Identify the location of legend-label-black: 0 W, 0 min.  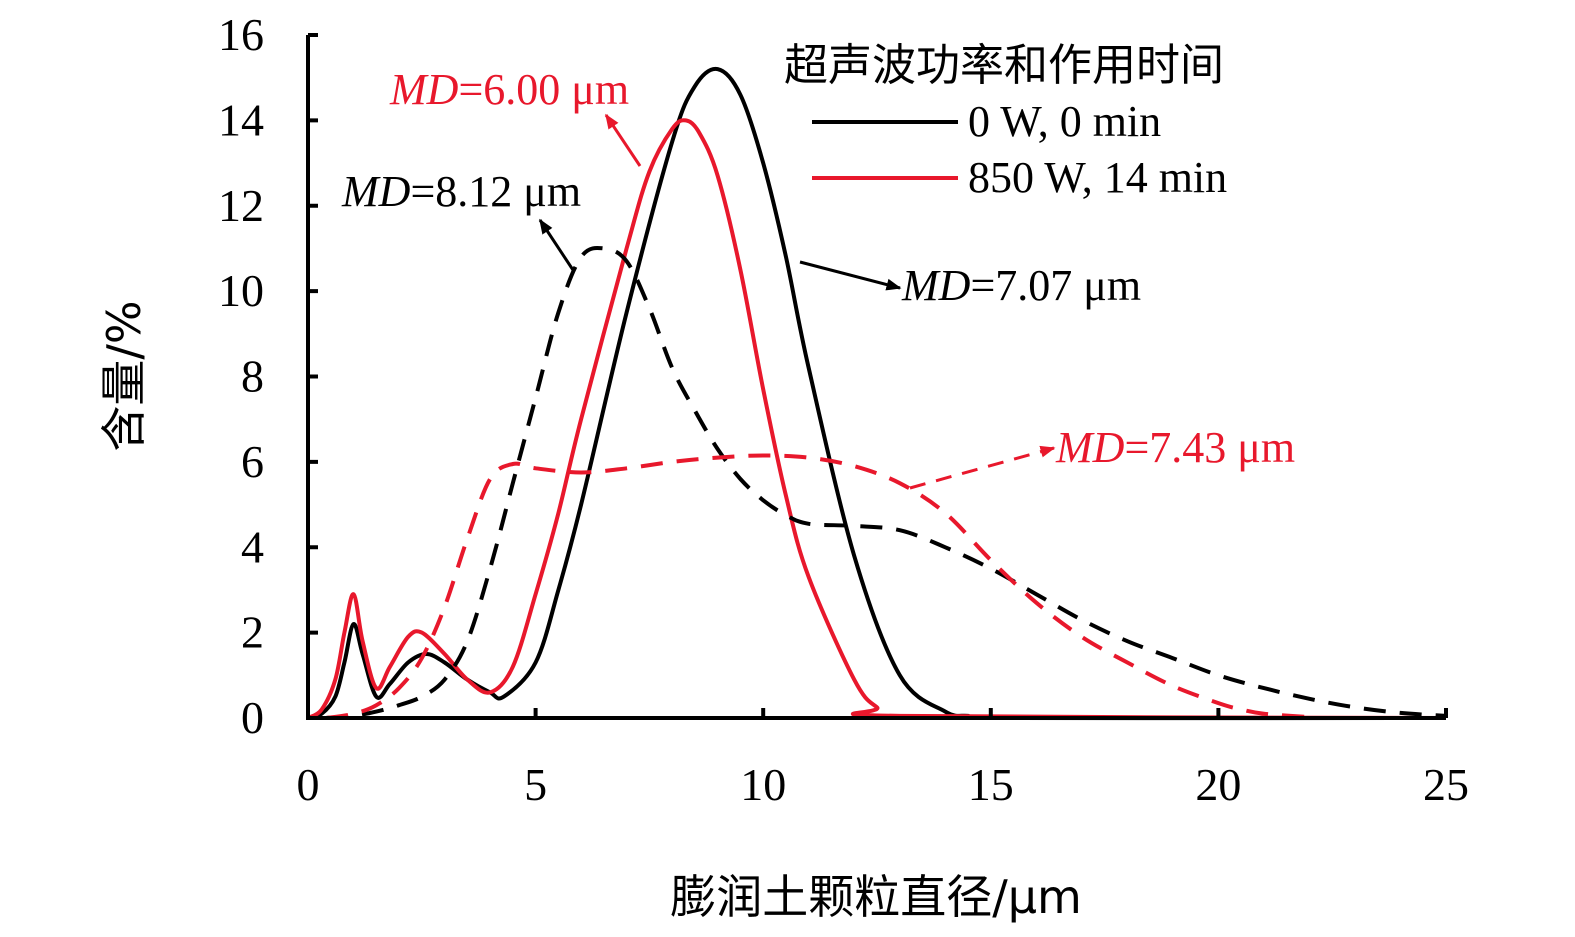
(1064, 121).